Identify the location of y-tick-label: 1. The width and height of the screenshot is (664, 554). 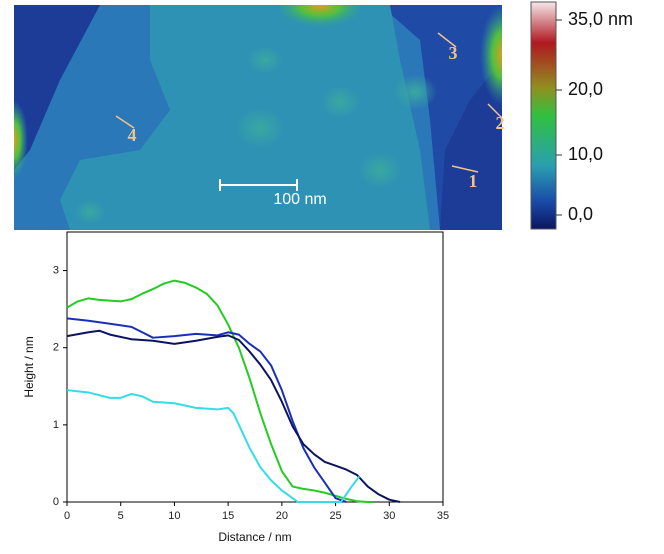
(56, 425).